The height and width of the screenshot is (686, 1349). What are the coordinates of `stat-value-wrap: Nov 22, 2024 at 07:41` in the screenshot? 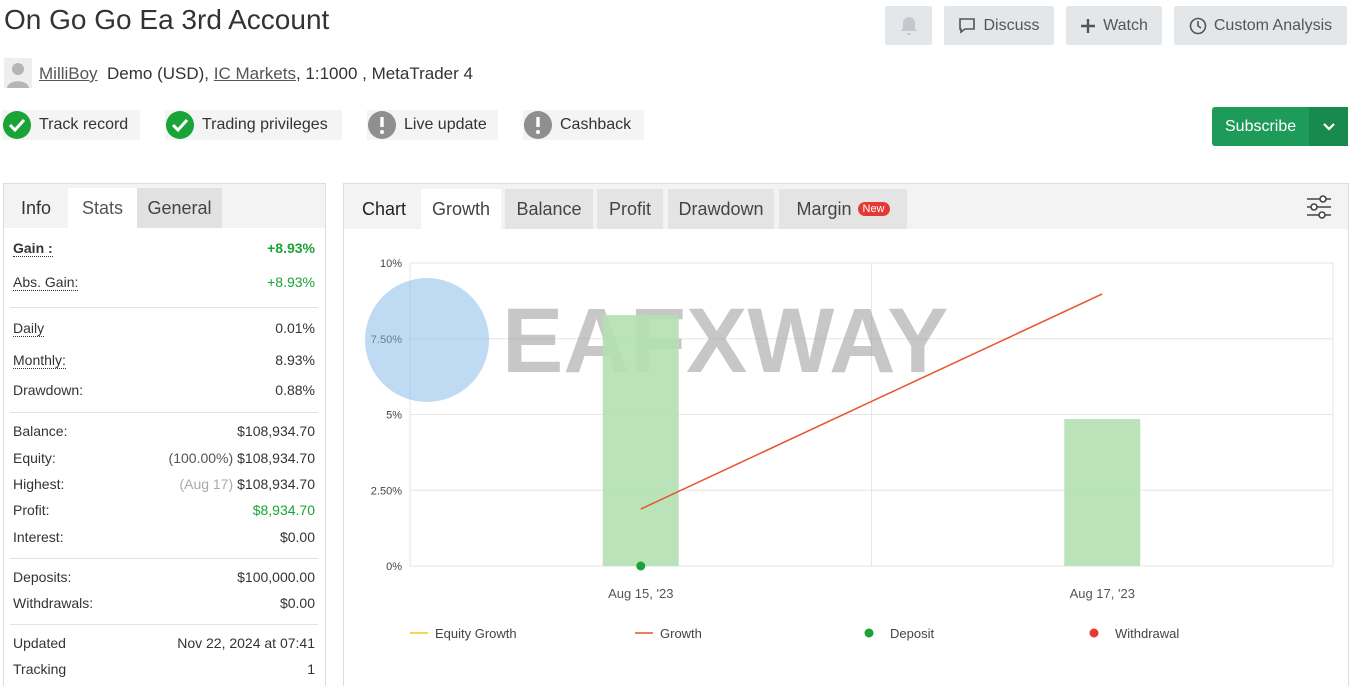 It's located at (246, 643).